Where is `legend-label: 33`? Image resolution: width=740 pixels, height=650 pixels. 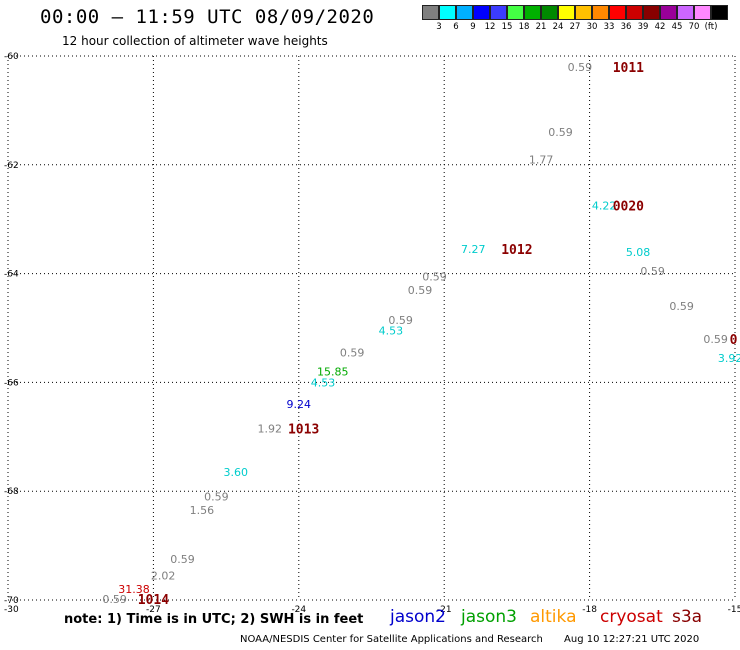
legend-label: 33 is located at coordinates (609, 27).